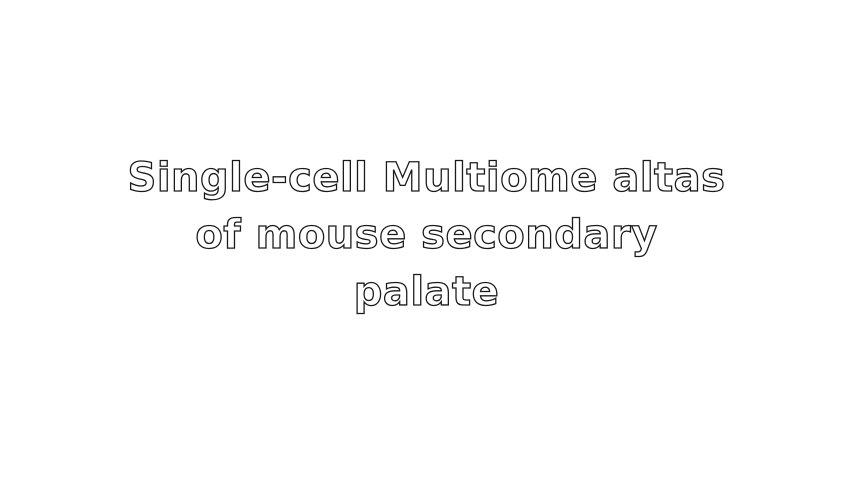 This screenshot has width=853, height=480. I want to click on title-line-1: Single-cell Multiome altas, so click(426, 177).